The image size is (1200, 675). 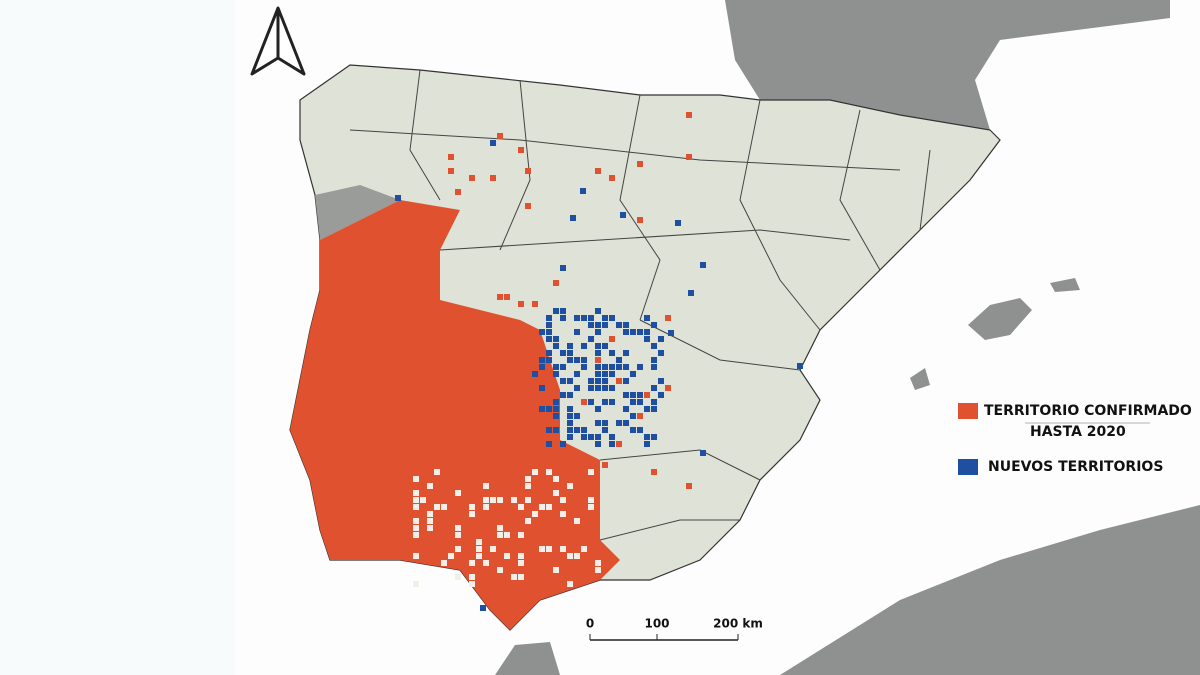 I want to click on legend-label: TERRITORIO CONFIRMADO, so click(x=1088, y=411).